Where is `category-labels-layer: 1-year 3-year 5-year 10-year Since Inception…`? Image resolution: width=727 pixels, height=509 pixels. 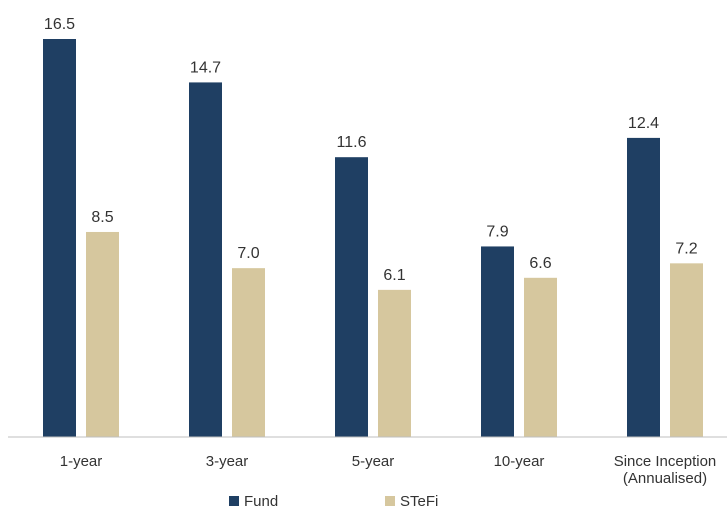 category-labels-layer: 1-year 3-year 5-year 10-year Since Inception… is located at coordinates (388, 470).